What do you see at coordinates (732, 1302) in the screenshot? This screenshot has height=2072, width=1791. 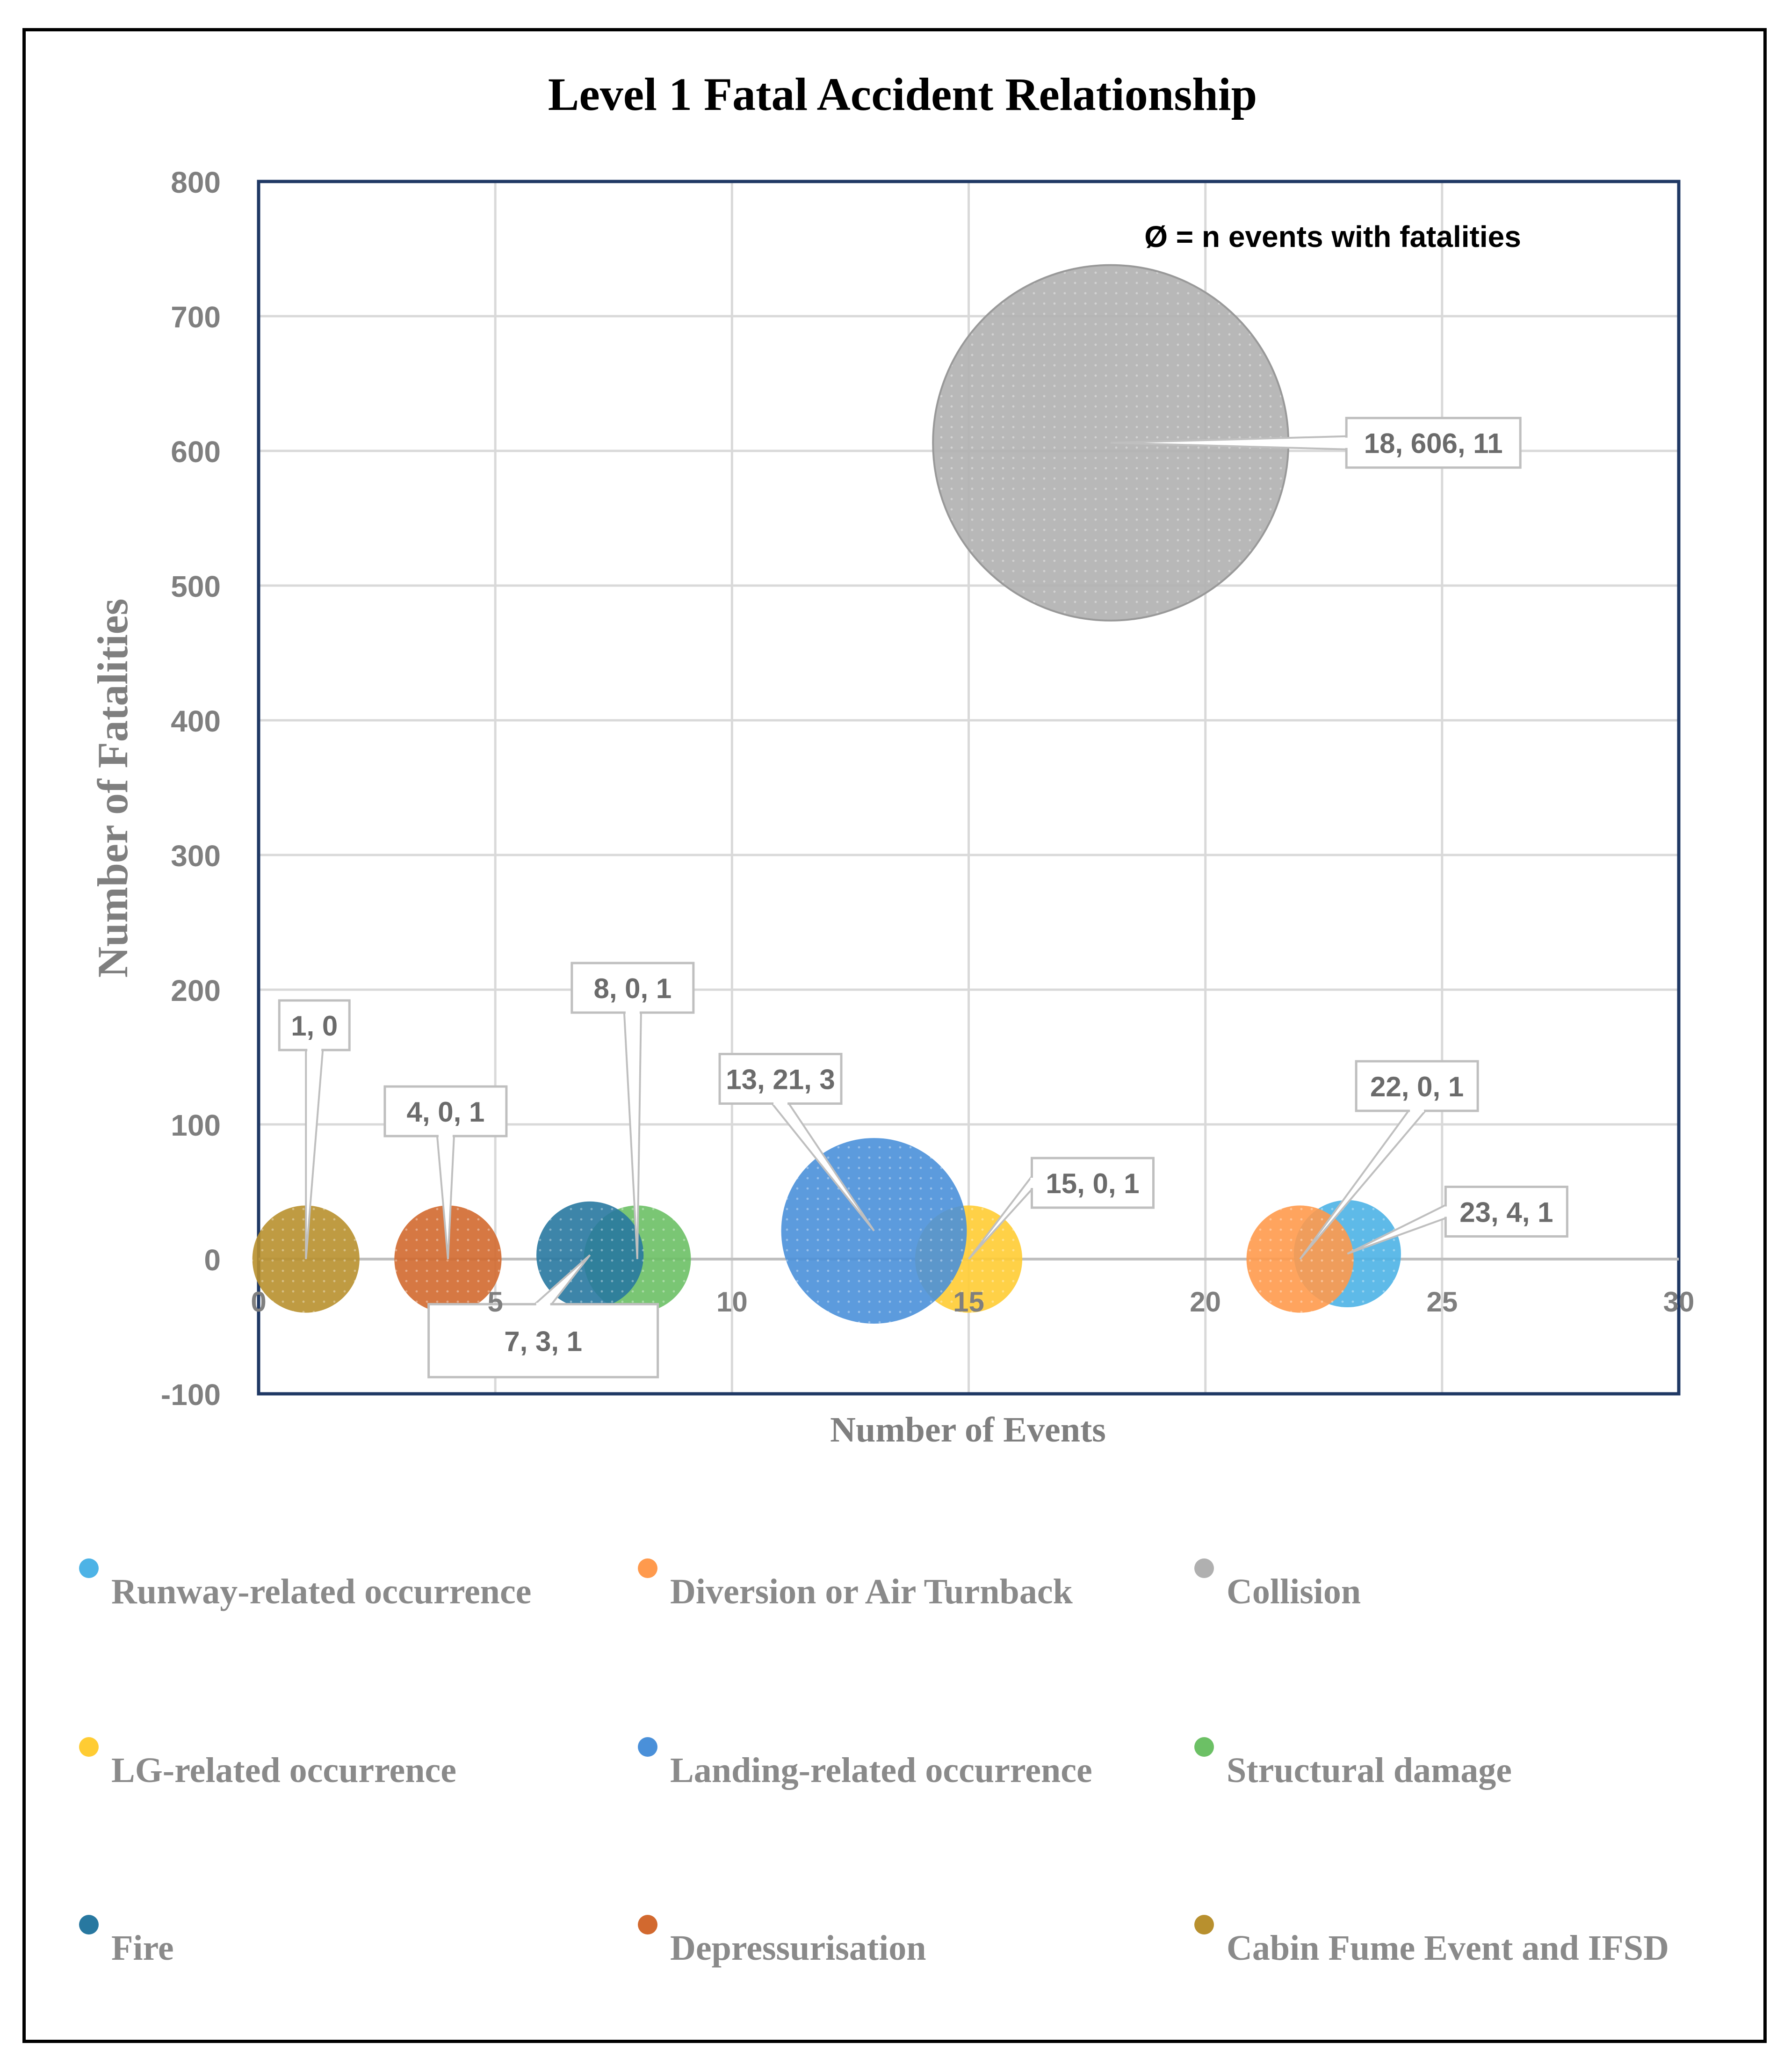 I see `x-tick-label: 10` at bounding box center [732, 1302].